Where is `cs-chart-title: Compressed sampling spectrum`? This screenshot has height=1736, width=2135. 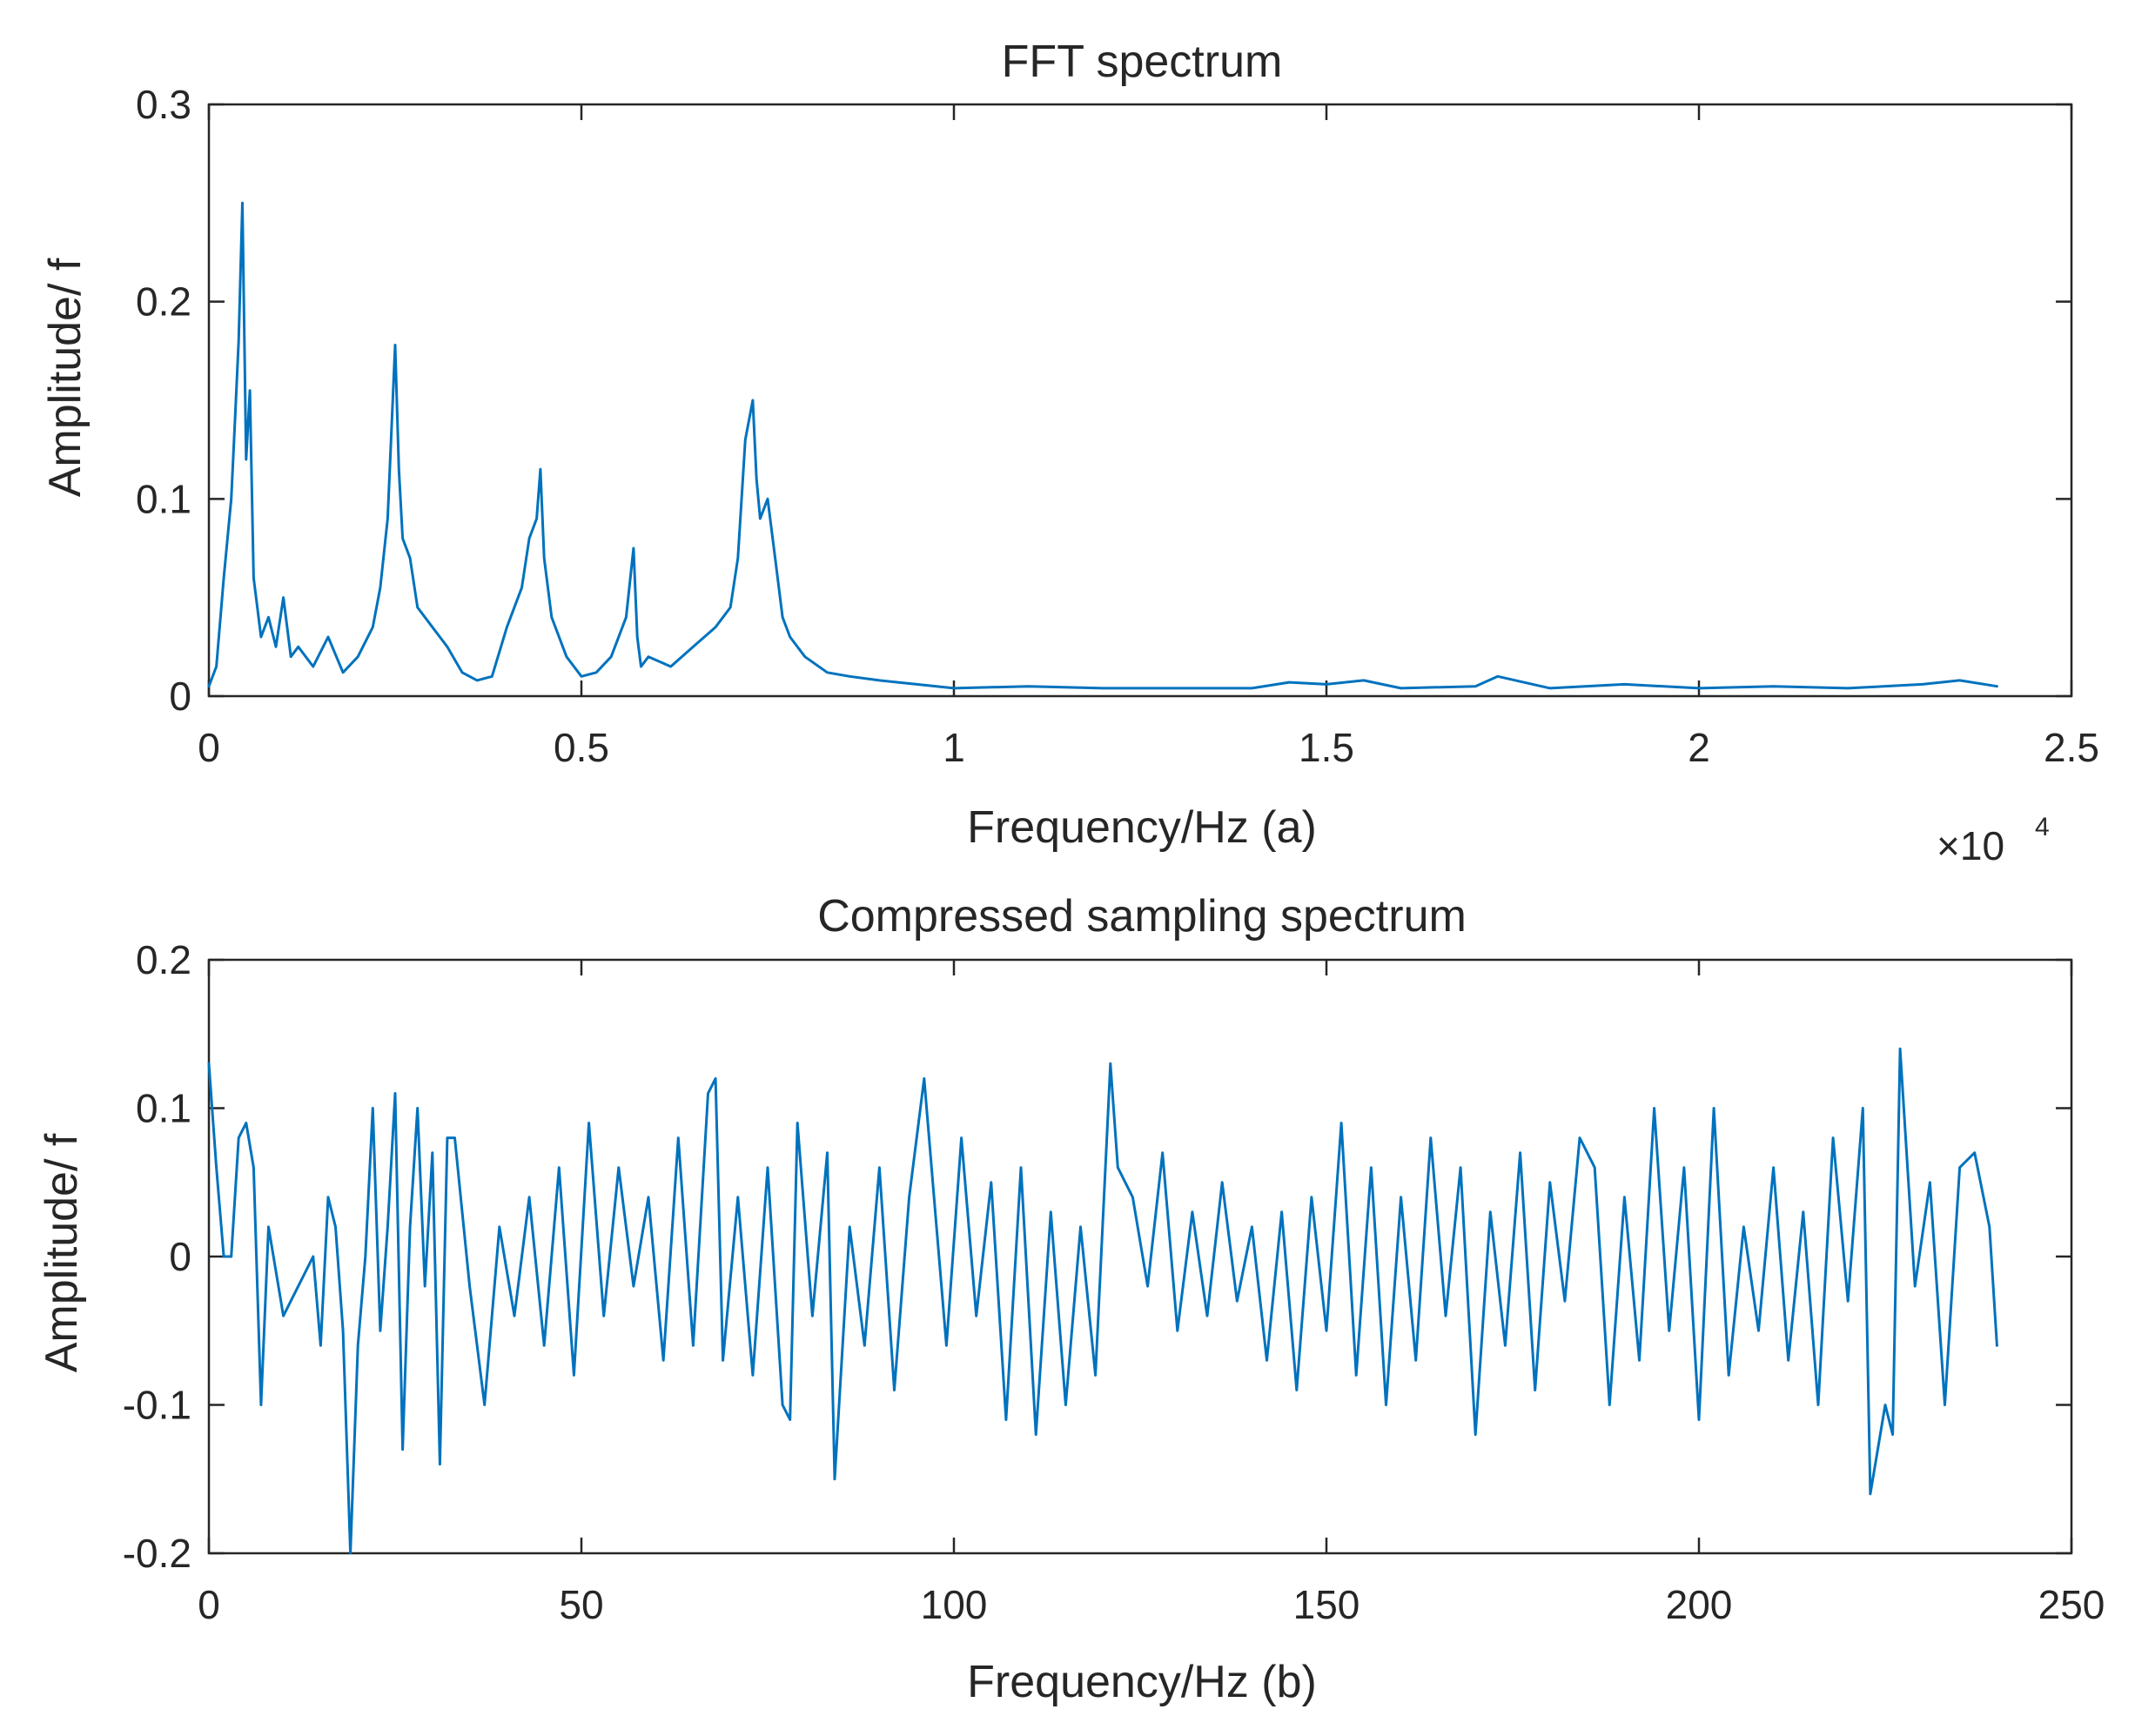
cs-chart-title: Compressed sampling spectrum is located at coordinates (1142, 916).